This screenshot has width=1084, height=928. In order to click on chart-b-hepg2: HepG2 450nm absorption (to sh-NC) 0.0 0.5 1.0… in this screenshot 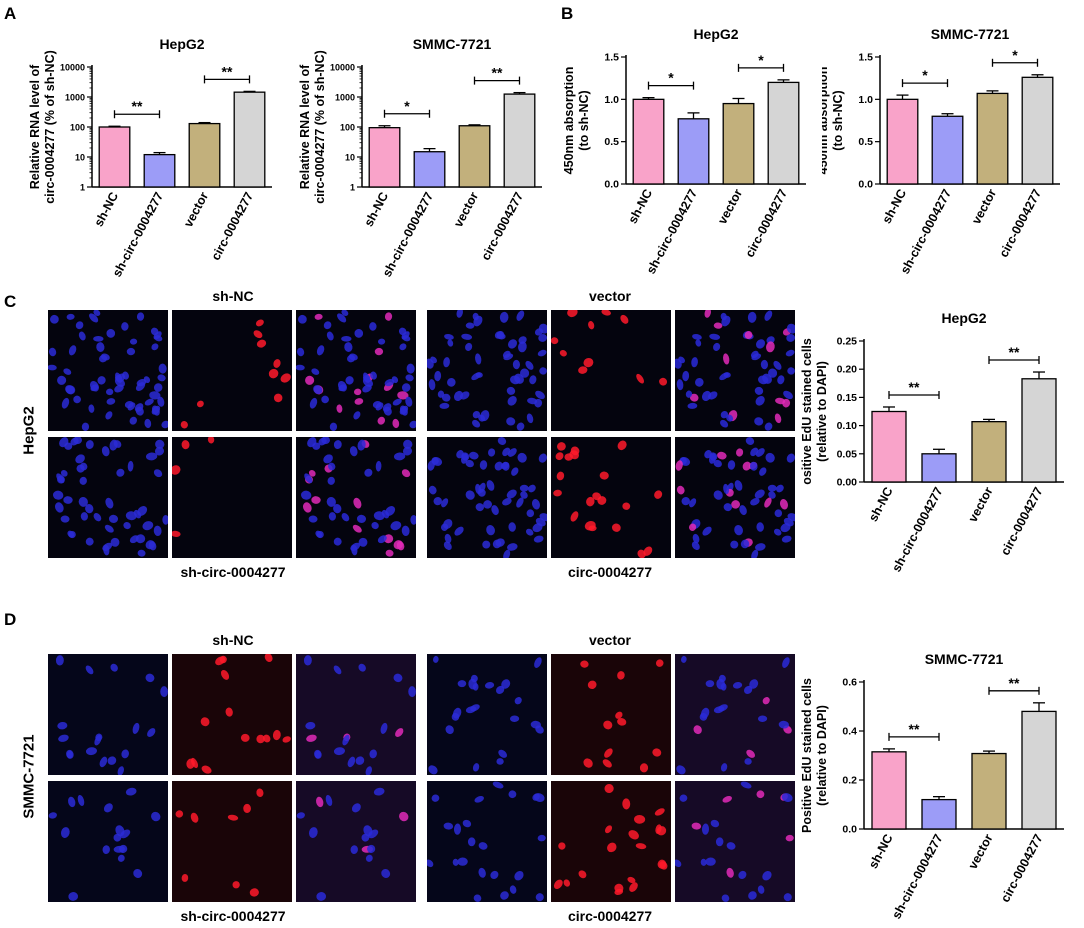, I will do `click(685, 151)`.